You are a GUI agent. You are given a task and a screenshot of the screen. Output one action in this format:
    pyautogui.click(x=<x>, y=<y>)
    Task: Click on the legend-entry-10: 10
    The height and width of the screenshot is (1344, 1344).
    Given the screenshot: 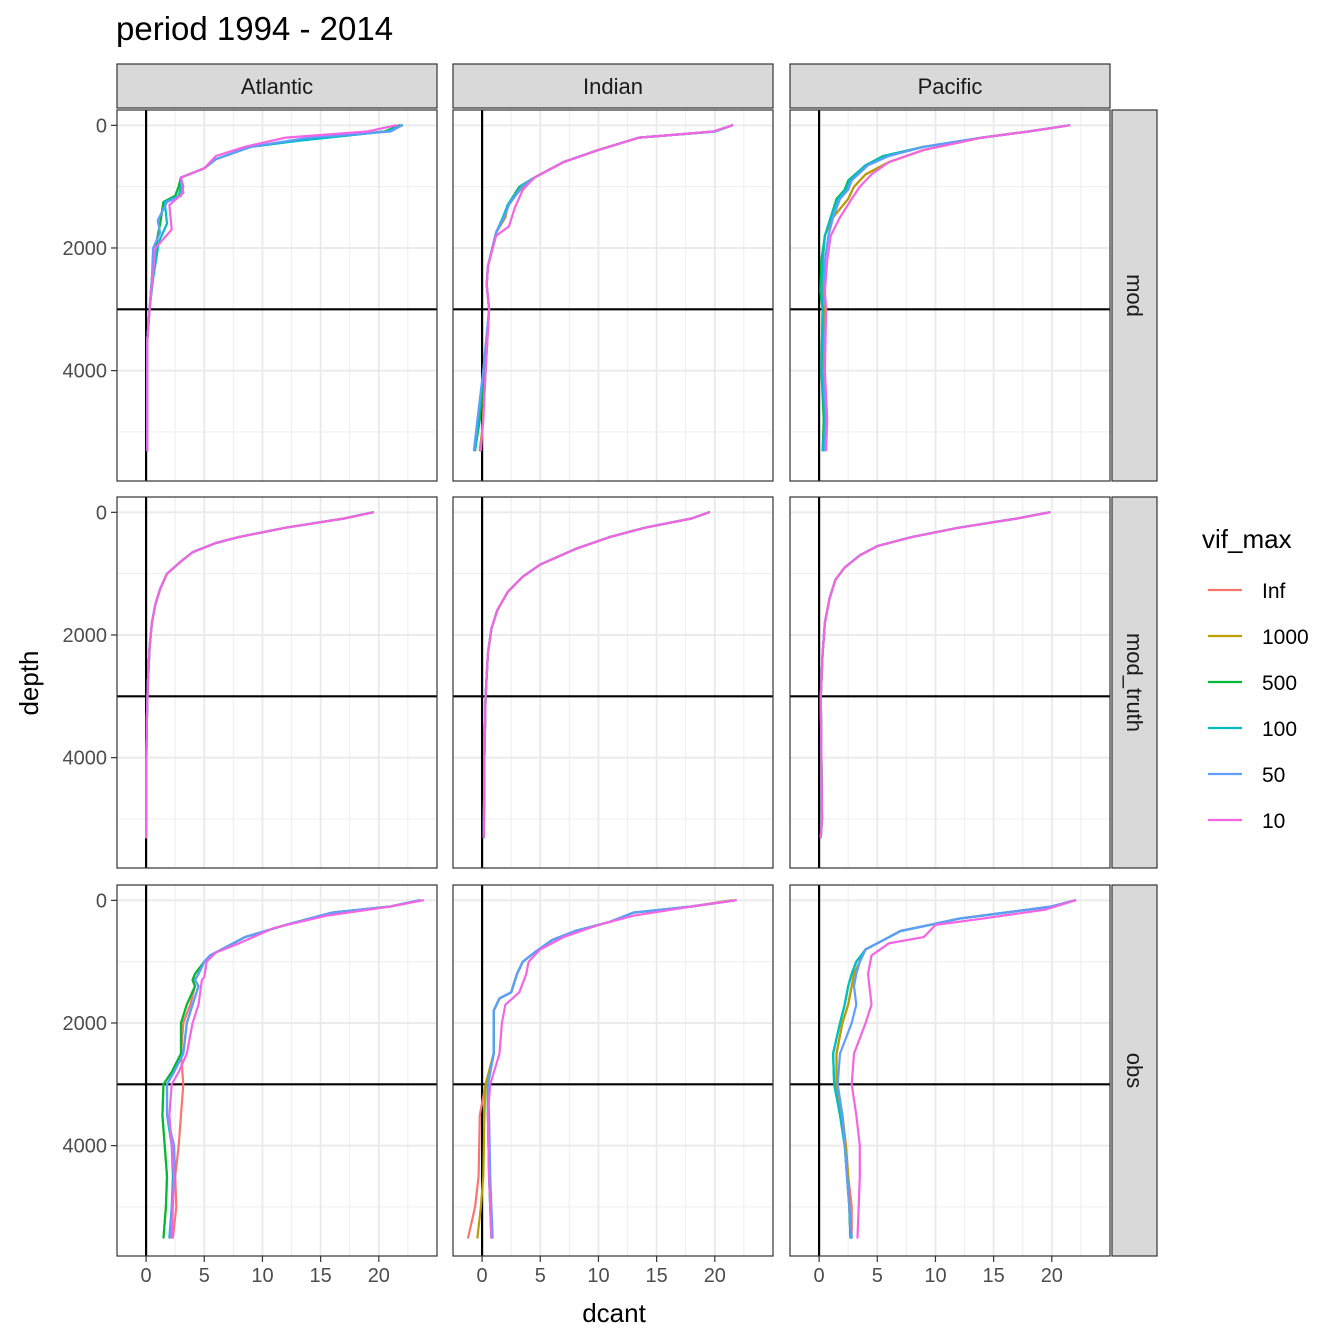 What is the action you would take?
    pyautogui.click(x=1246, y=821)
    